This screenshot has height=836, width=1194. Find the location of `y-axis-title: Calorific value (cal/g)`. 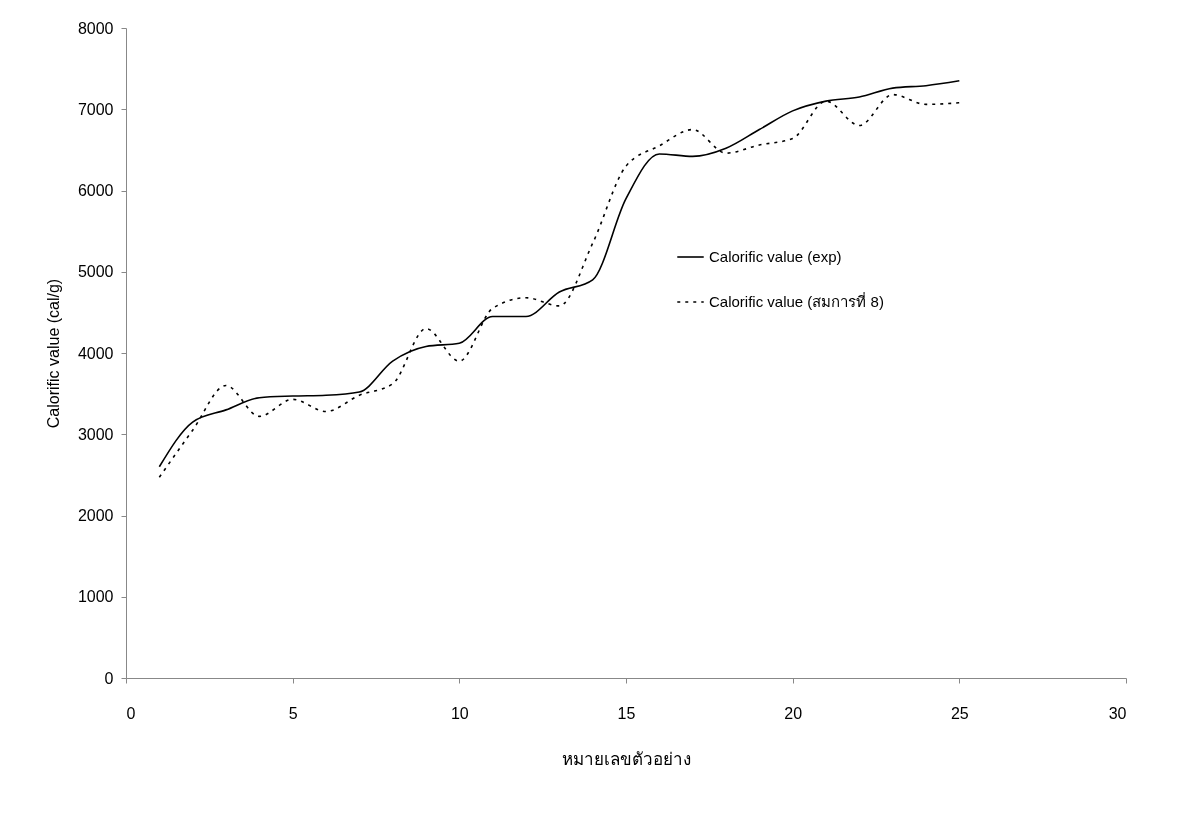

y-axis-title: Calorific value (cal/g) is located at coordinates (53, 353).